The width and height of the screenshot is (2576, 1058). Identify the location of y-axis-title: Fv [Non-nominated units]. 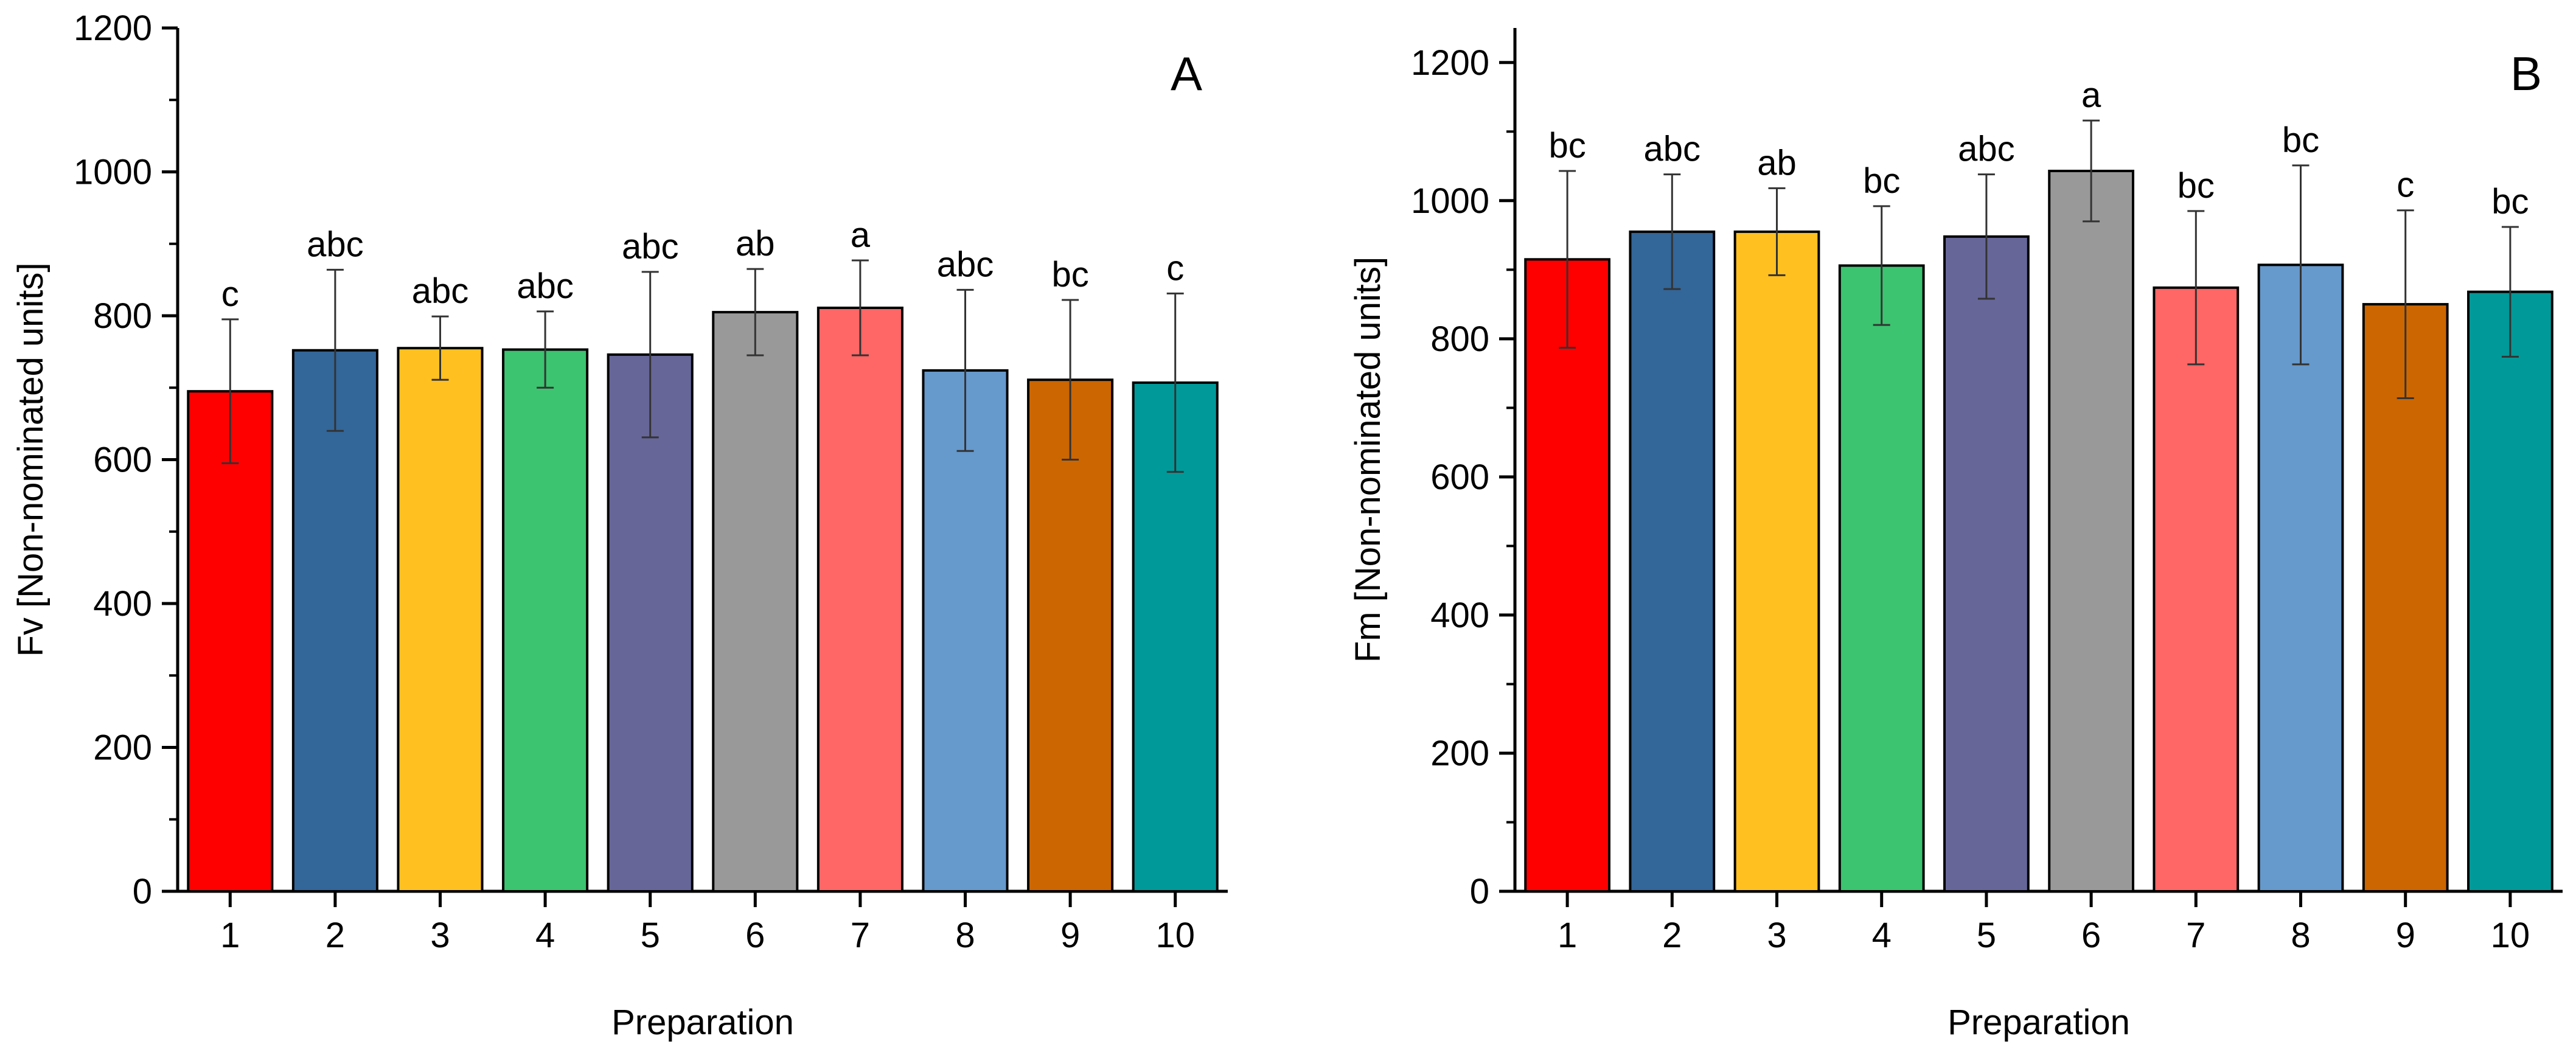
(30, 460).